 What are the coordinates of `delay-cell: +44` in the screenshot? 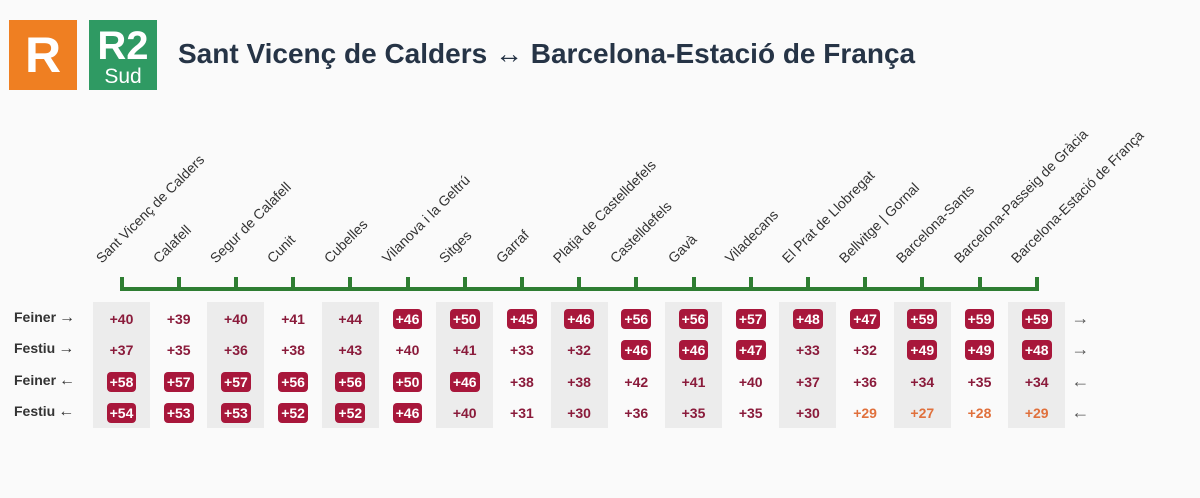 It's located at (350, 319).